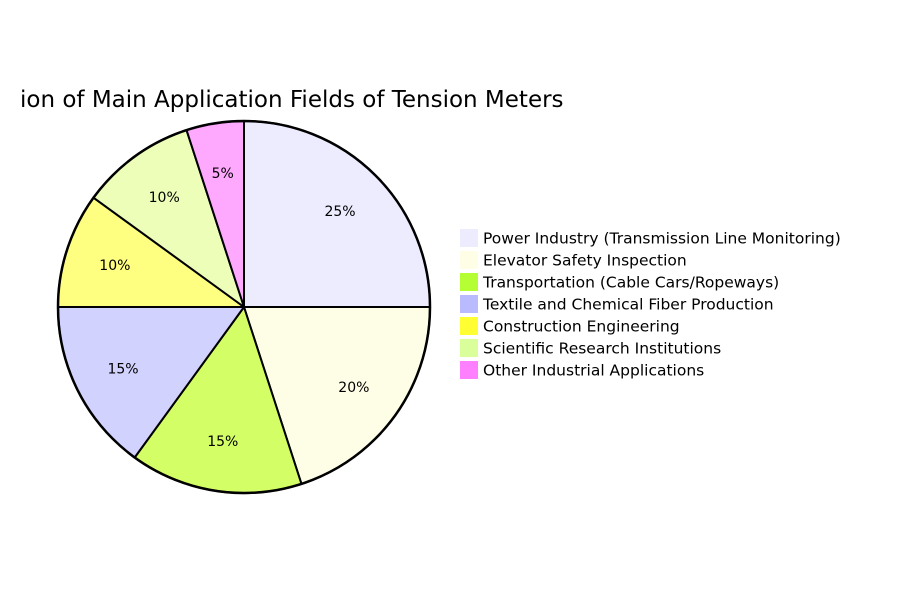  I want to click on legend-label: Transportation (Cable Cars/Ropeways), so click(630, 283).